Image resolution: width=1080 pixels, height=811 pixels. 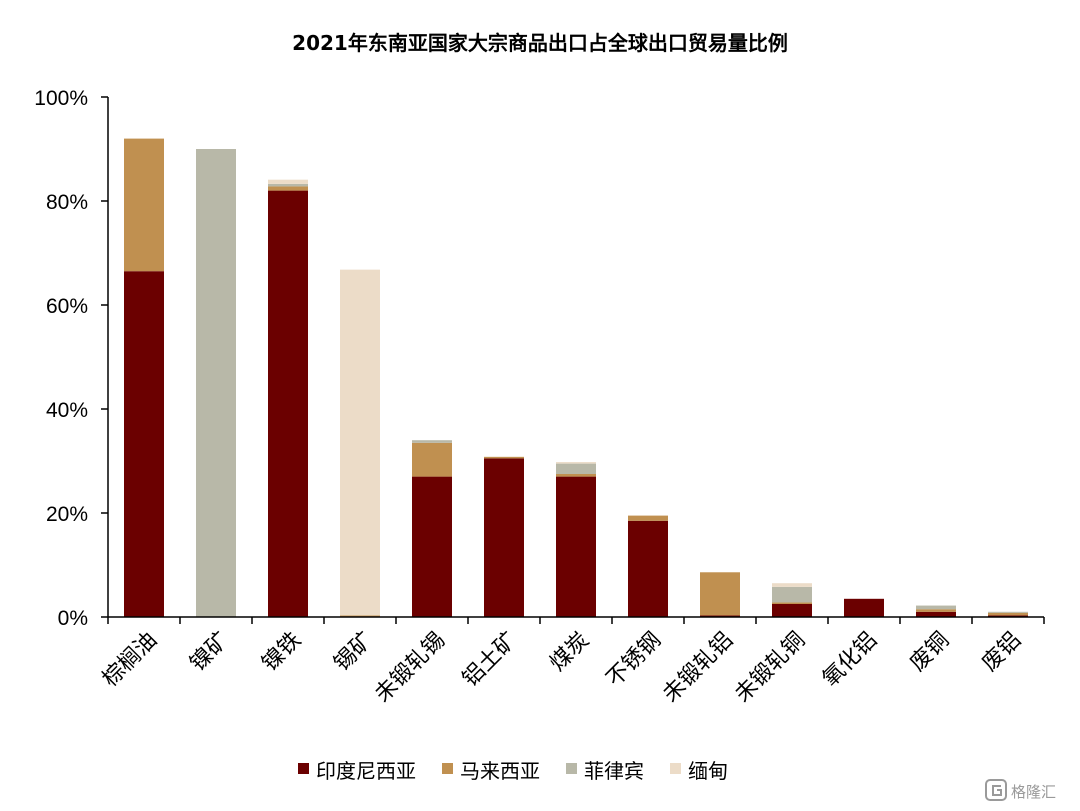 What do you see at coordinates (1033, 792) in the screenshot?
I see `watermark-text: 格隆汇` at bounding box center [1033, 792].